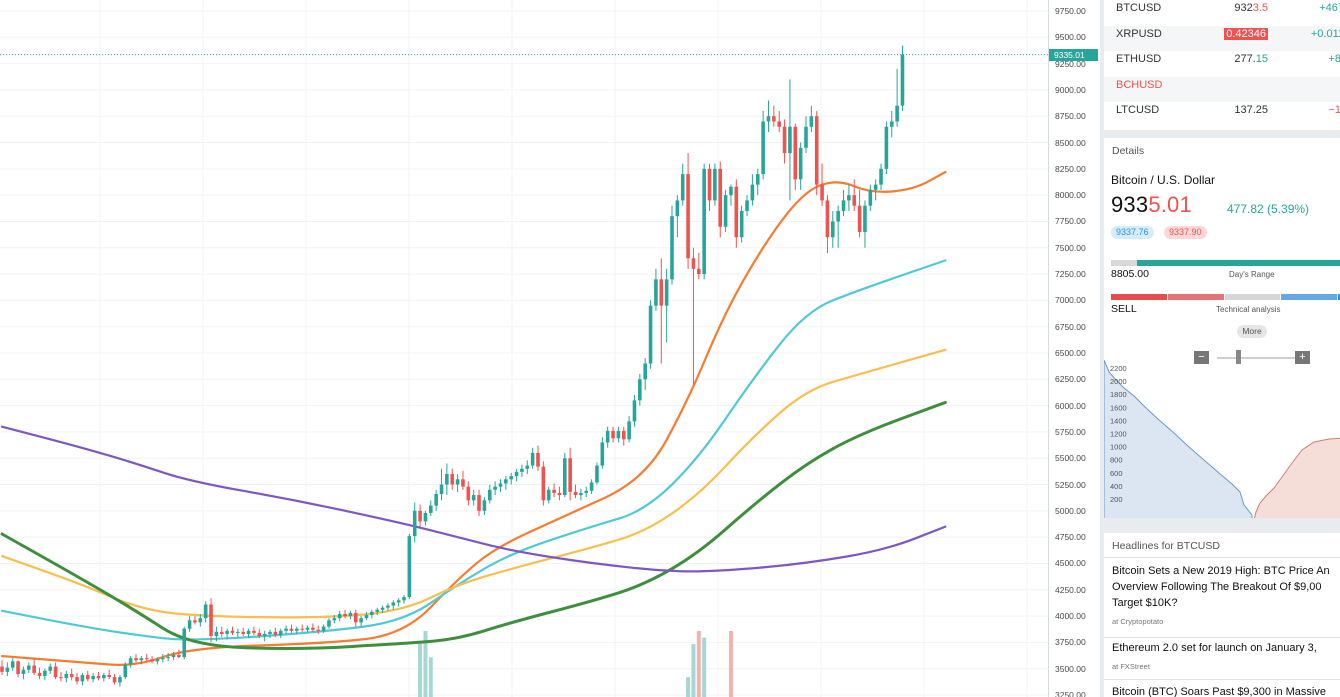  I want to click on price-tick-label: 9750.00, so click(1070, 11).